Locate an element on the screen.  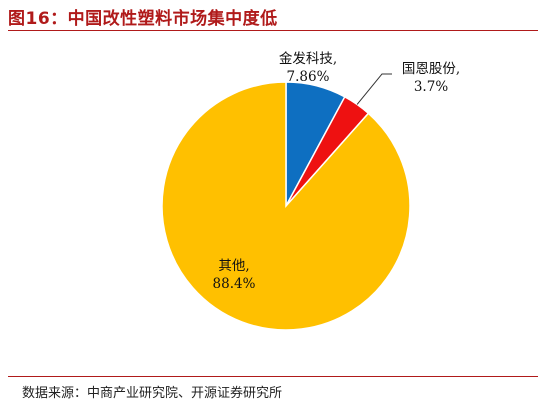
leader-line-guoen is located at coordinates (374, 89).